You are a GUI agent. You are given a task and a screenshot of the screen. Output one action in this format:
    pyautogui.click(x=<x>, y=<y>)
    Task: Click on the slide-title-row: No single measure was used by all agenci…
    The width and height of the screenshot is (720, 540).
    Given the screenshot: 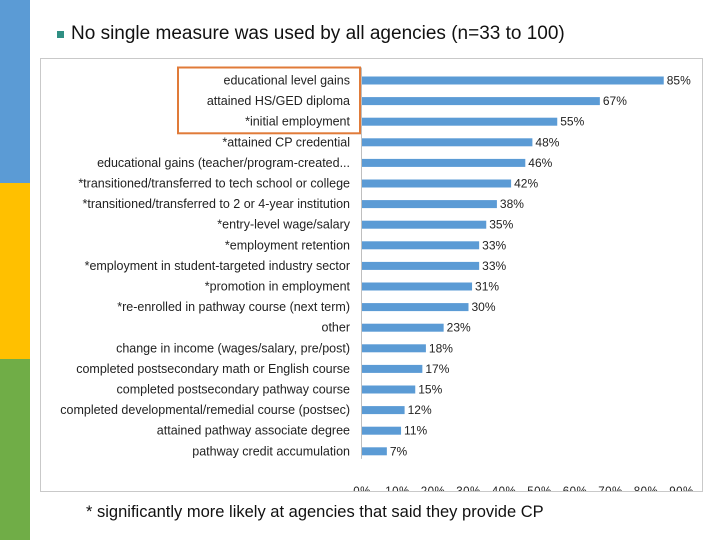 What is the action you would take?
    pyautogui.click(x=311, y=34)
    